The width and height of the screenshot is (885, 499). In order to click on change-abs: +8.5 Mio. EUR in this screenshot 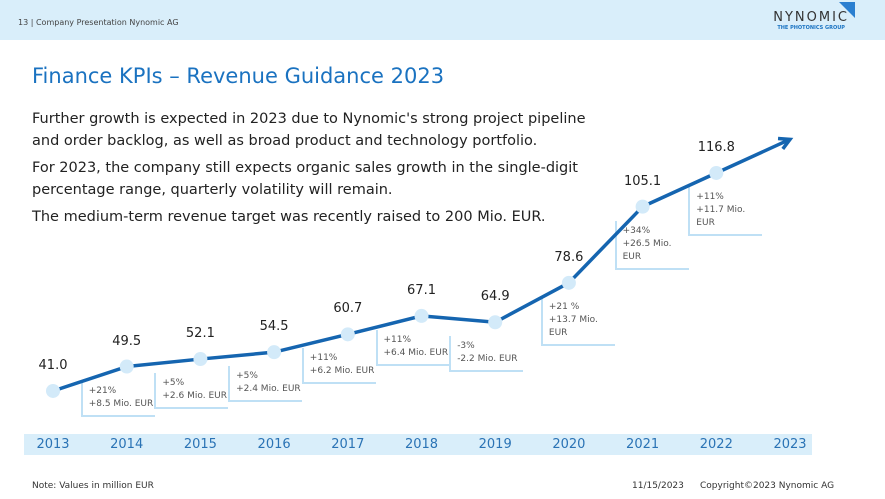, I will do `click(121, 403)`.